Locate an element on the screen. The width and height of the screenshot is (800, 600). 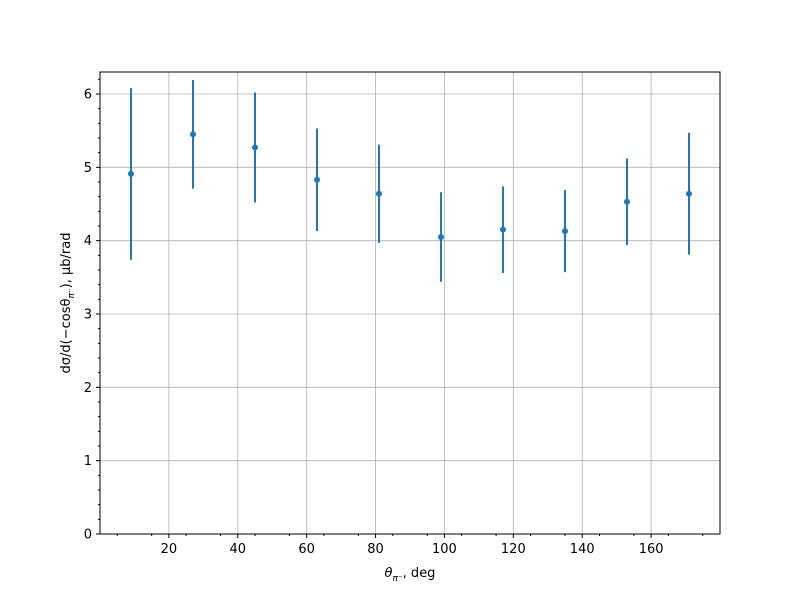
x-axis-label-suffix: , deg is located at coordinates (419, 573).